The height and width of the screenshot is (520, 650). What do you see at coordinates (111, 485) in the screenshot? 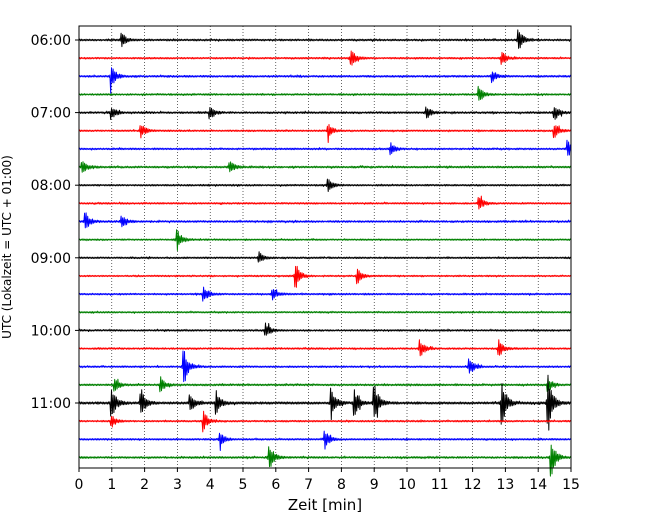
I see `x-tick-label: 1` at bounding box center [111, 485].